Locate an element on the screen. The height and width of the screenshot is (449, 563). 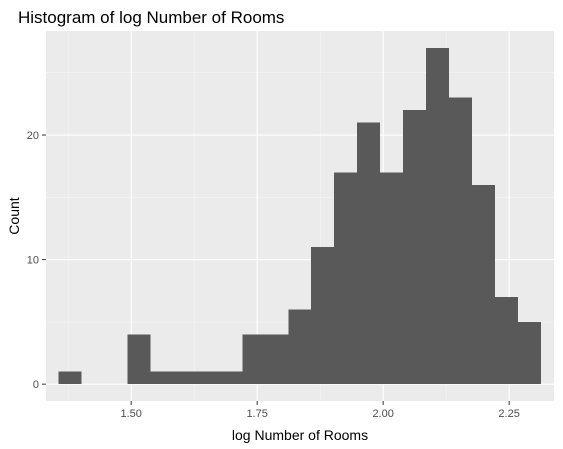
x-tick-label: 1.75 is located at coordinates (256, 414).